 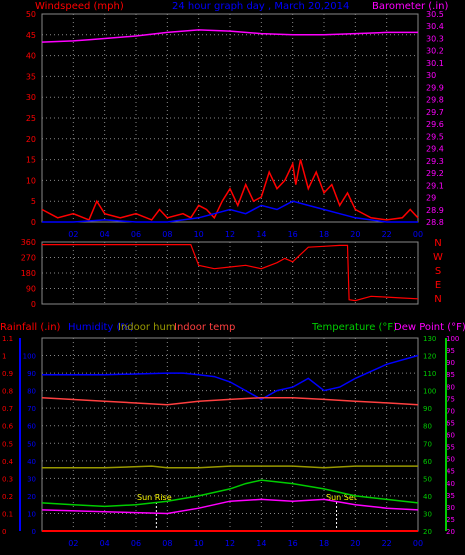 What do you see at coordinates (31, 462) in the screenshot?
I see `humidity-y-tick: 40` at bounding box center [31, 462].